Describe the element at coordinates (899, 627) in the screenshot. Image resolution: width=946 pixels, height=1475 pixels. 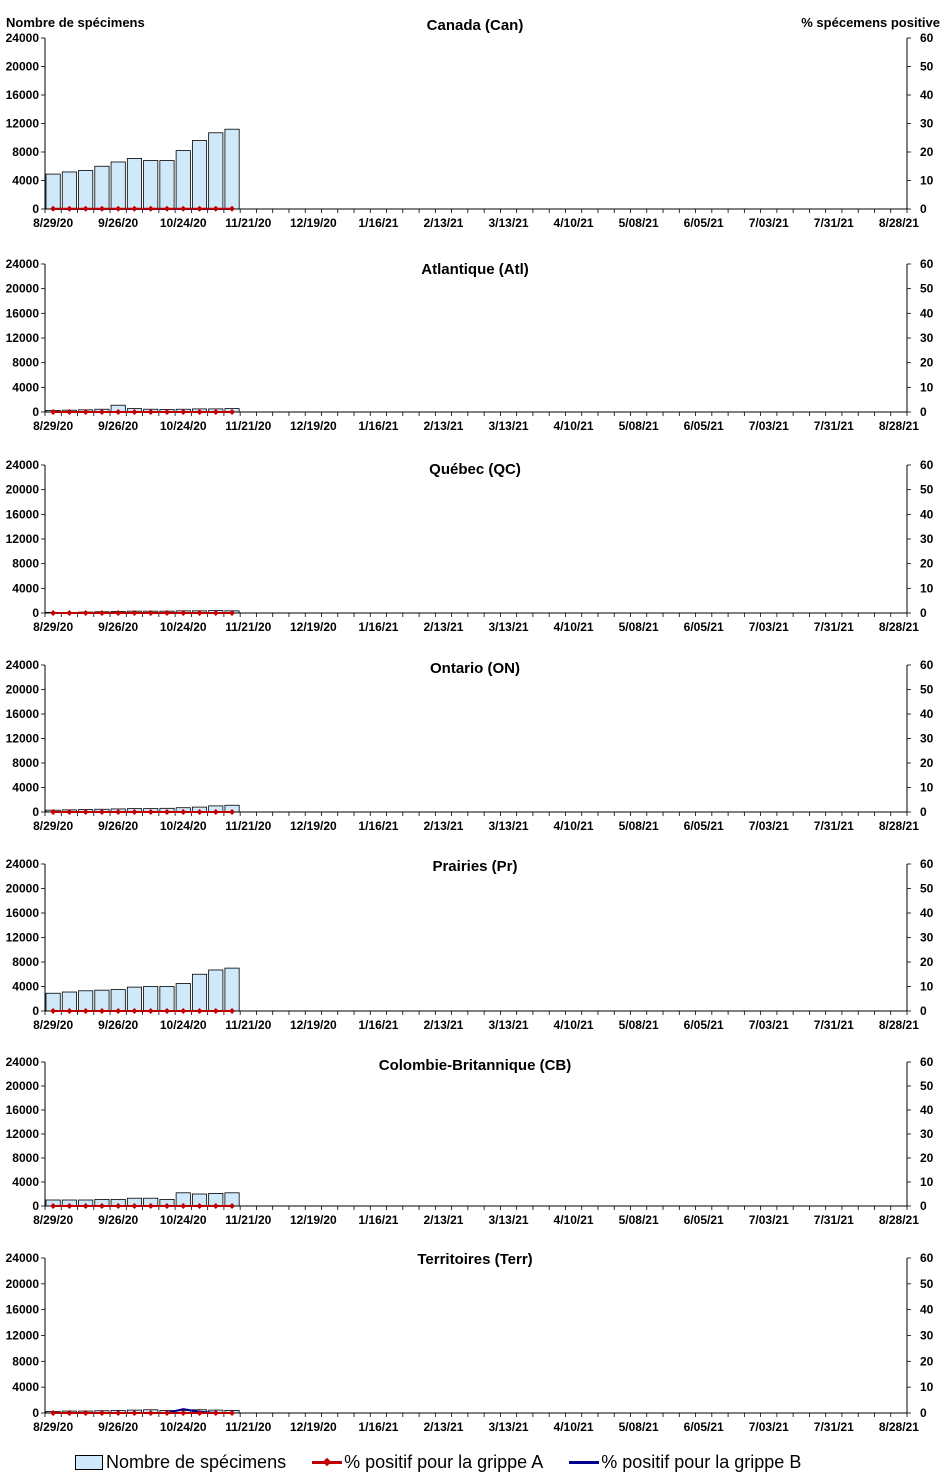
I see `x-tick-label: 8/28/21` at that location.